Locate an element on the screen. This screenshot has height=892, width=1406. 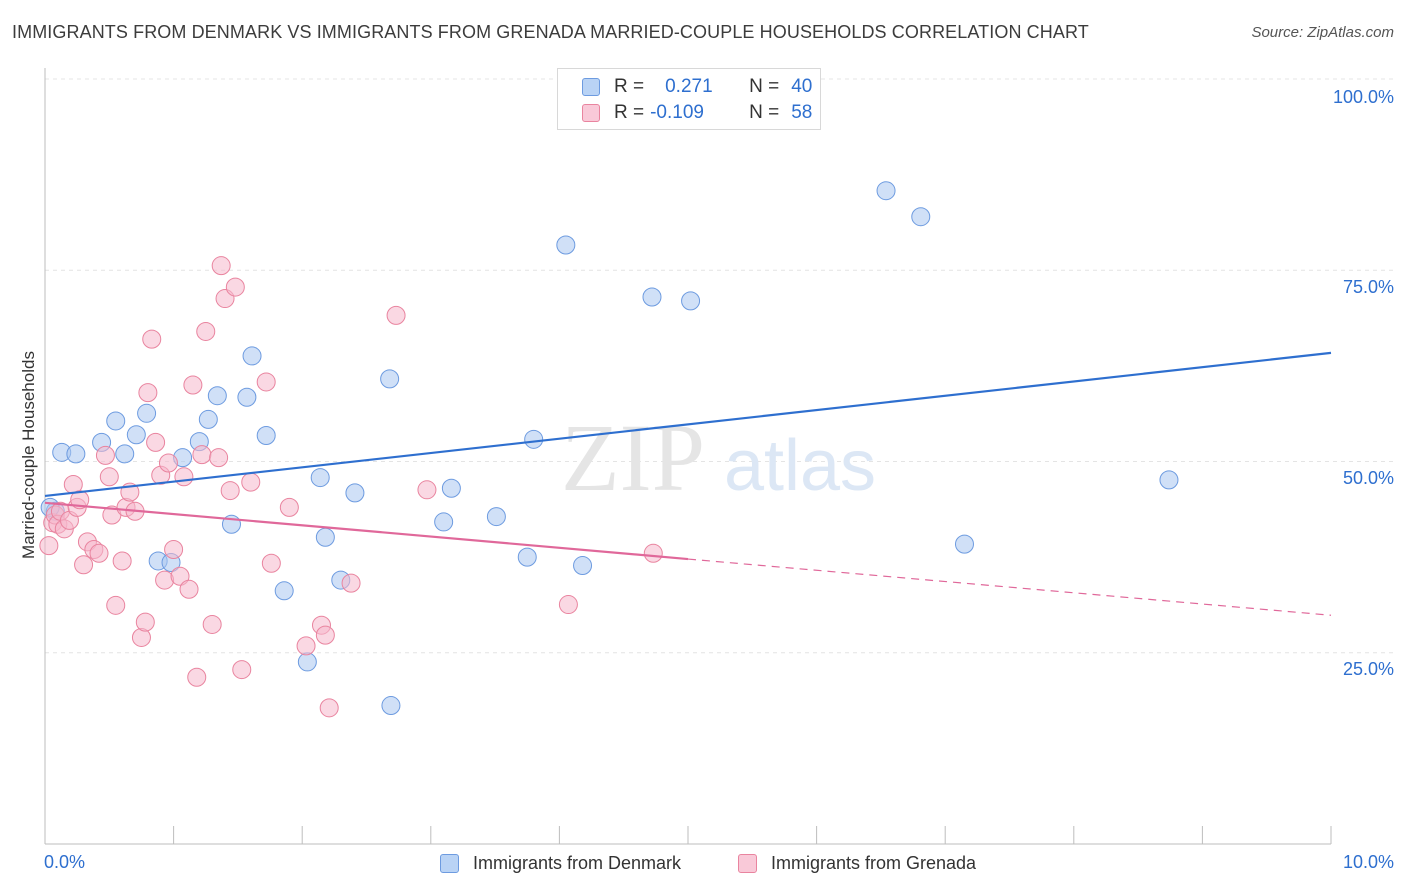
bottom-legend-denmark: Immigrants from Denmark is located at coordinates (560, 863).